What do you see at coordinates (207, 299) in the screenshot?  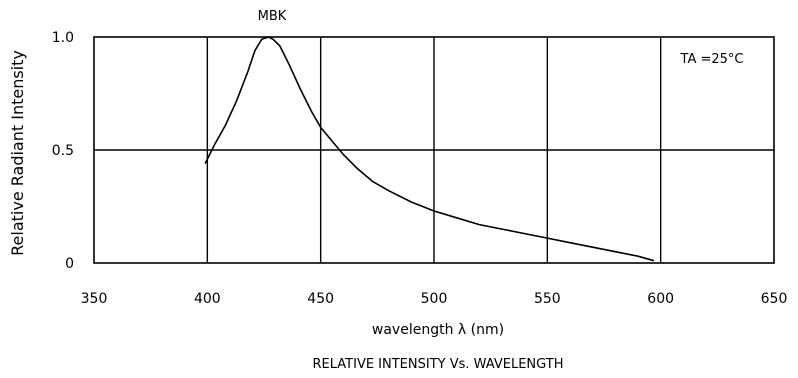 I see `x-tick-label: 400` at bounding box center [207, 299].